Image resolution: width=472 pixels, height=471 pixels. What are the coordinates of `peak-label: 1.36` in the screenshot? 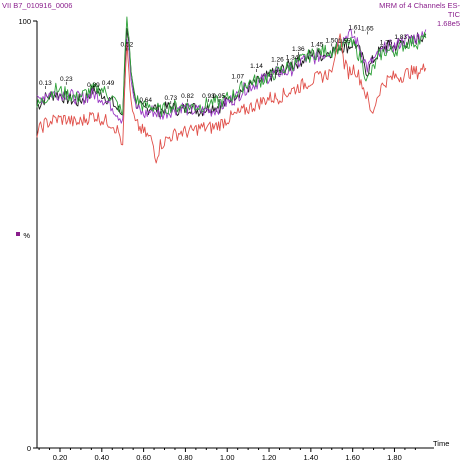 It's located at (298, 49).